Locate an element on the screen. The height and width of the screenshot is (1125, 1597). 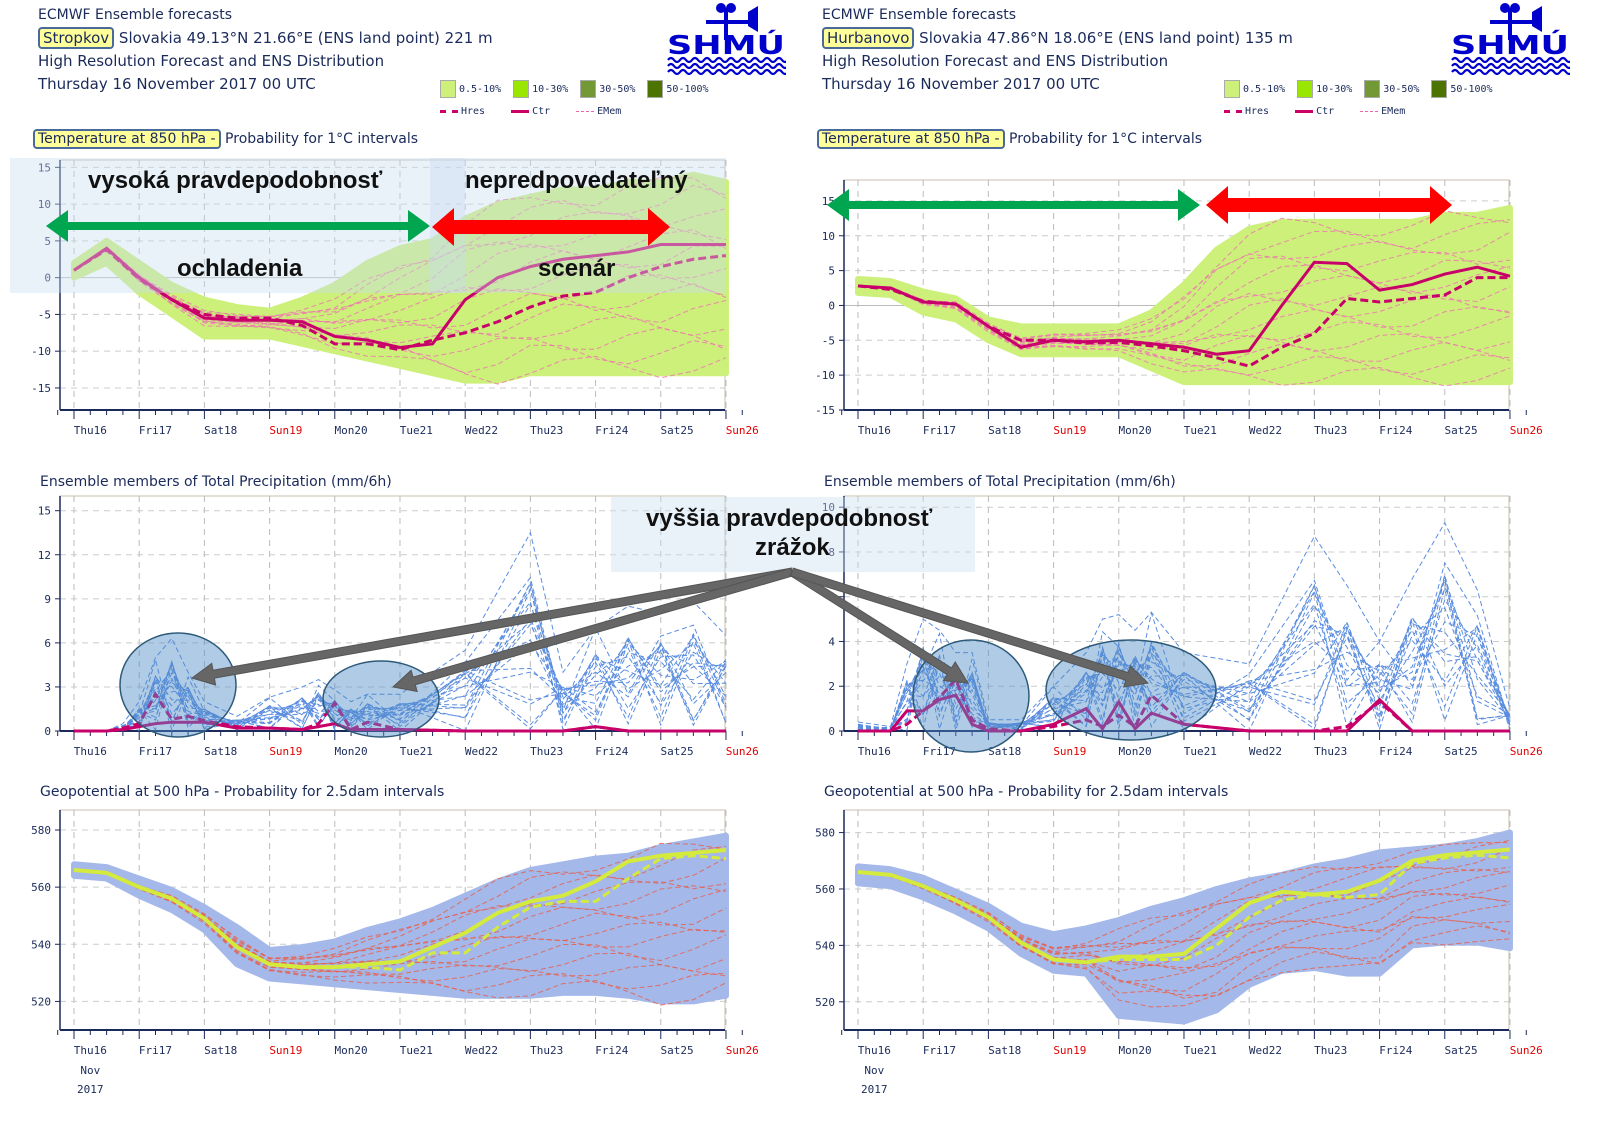
ctr-line is located at coordinates (399, 296).